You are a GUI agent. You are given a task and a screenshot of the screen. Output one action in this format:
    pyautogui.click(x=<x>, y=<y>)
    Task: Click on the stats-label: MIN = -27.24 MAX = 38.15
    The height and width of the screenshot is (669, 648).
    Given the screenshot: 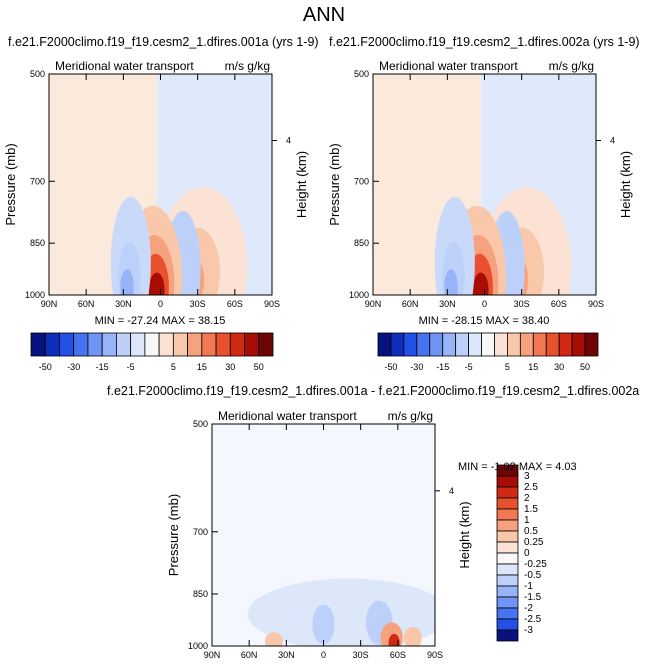 What is the action you would take?
    pyautogui.click(x=160, y=321)
    